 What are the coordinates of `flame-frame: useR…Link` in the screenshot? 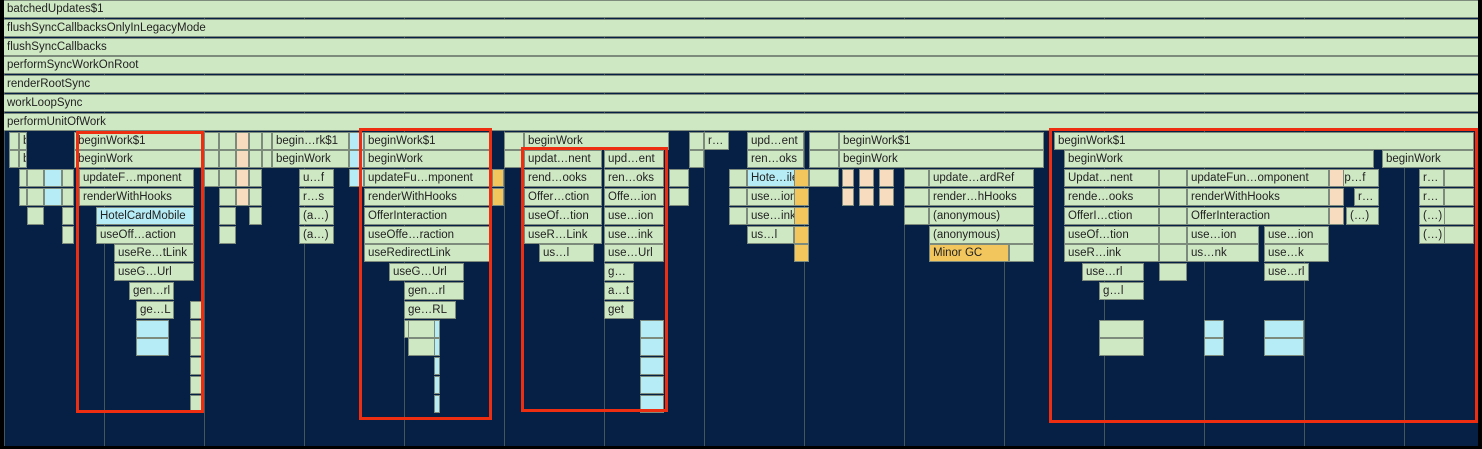 It's located at (563, 234).